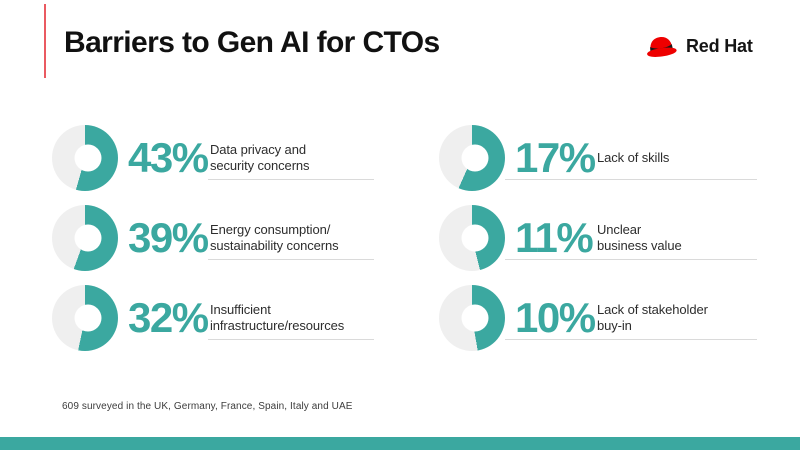 The image size is (800, 450). I want to click on stat-label: Unclear business value, so click(678, 238).